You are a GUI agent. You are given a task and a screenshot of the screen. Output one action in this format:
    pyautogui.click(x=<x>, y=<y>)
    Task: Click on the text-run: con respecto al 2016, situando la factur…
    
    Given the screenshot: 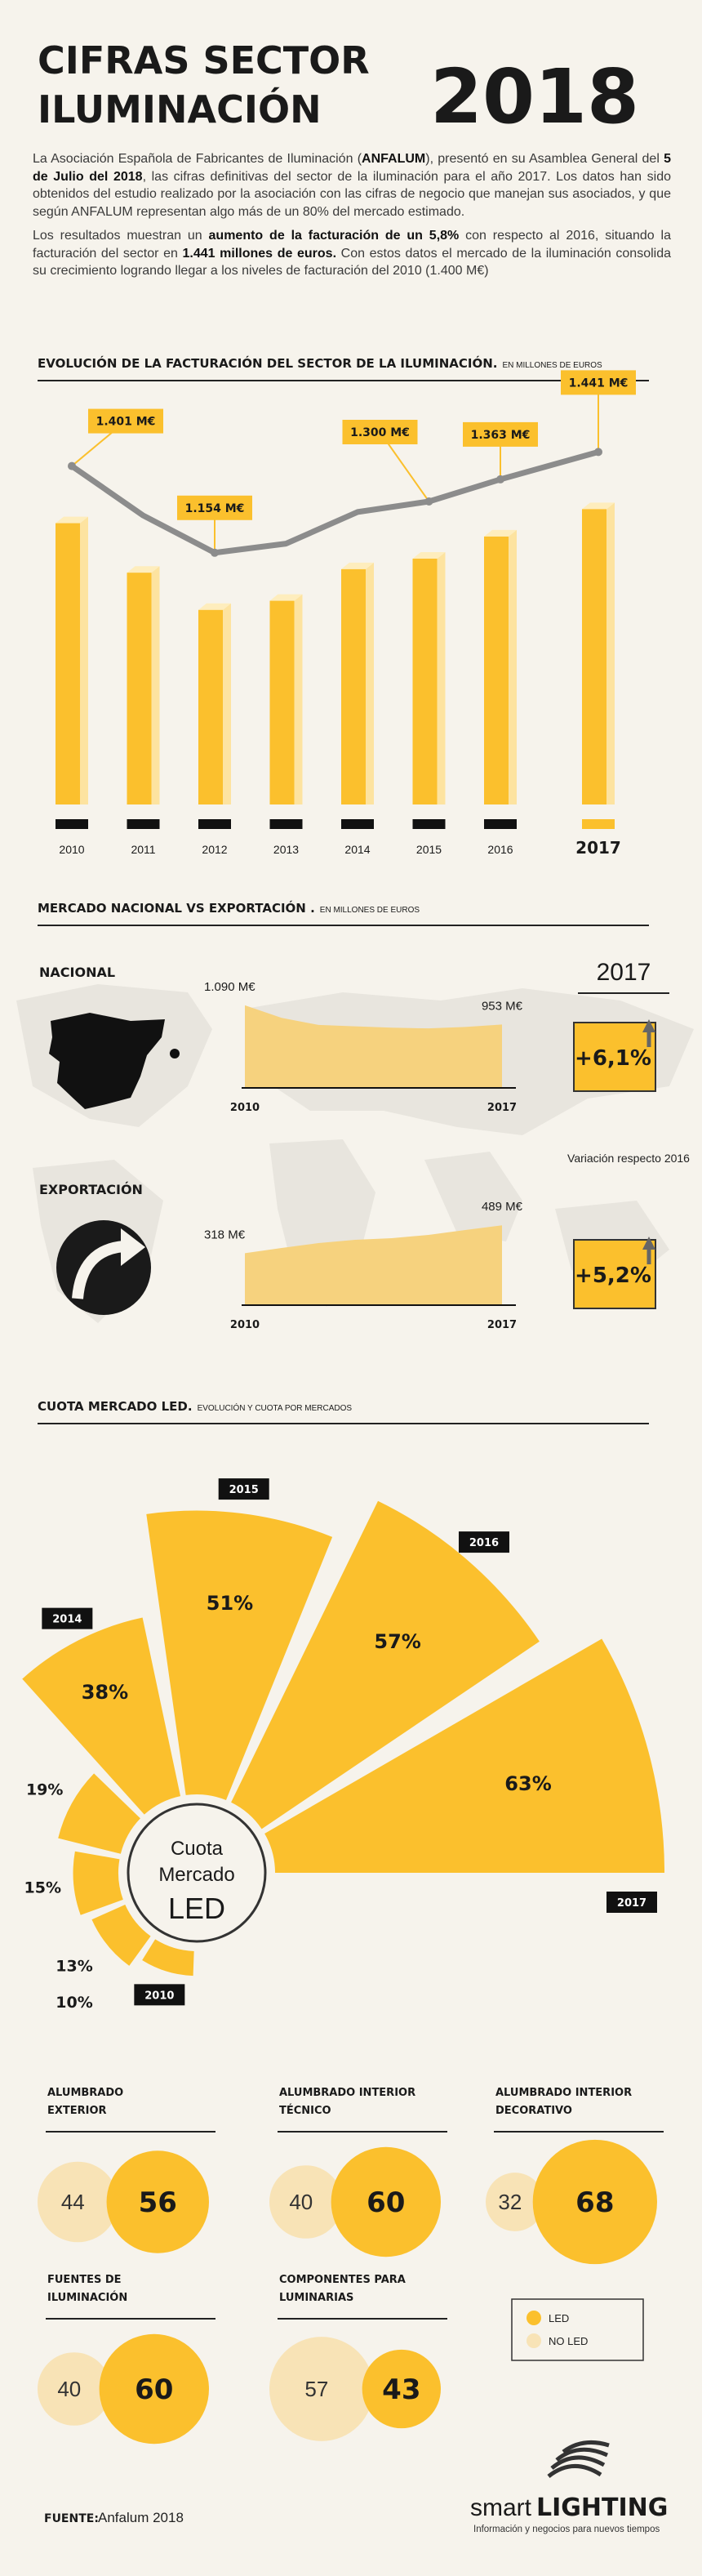 What is the action you would take?
    pyautogui.click(x=352, y=245)
    